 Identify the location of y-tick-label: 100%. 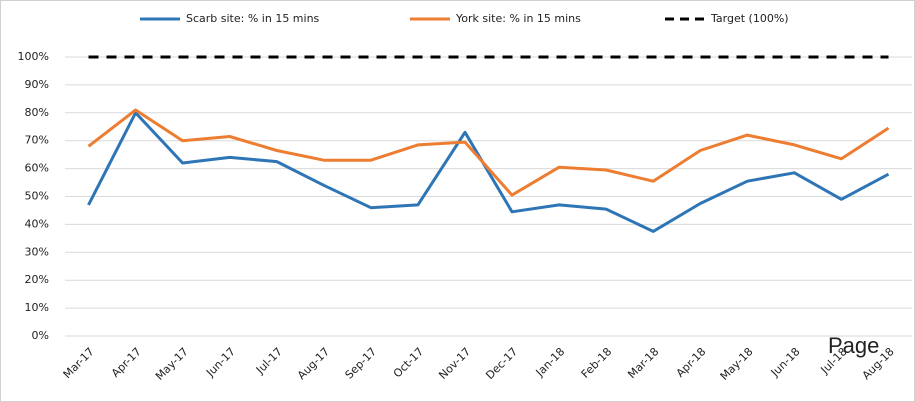
(33, 56).